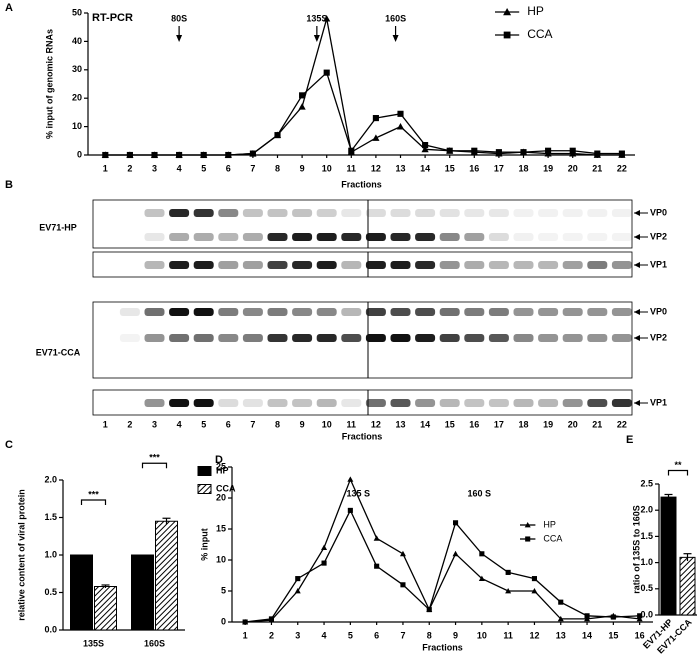 The height and width of the screenshot is (654, 697). I want to click on lane-label: 3, so click(154, 424).